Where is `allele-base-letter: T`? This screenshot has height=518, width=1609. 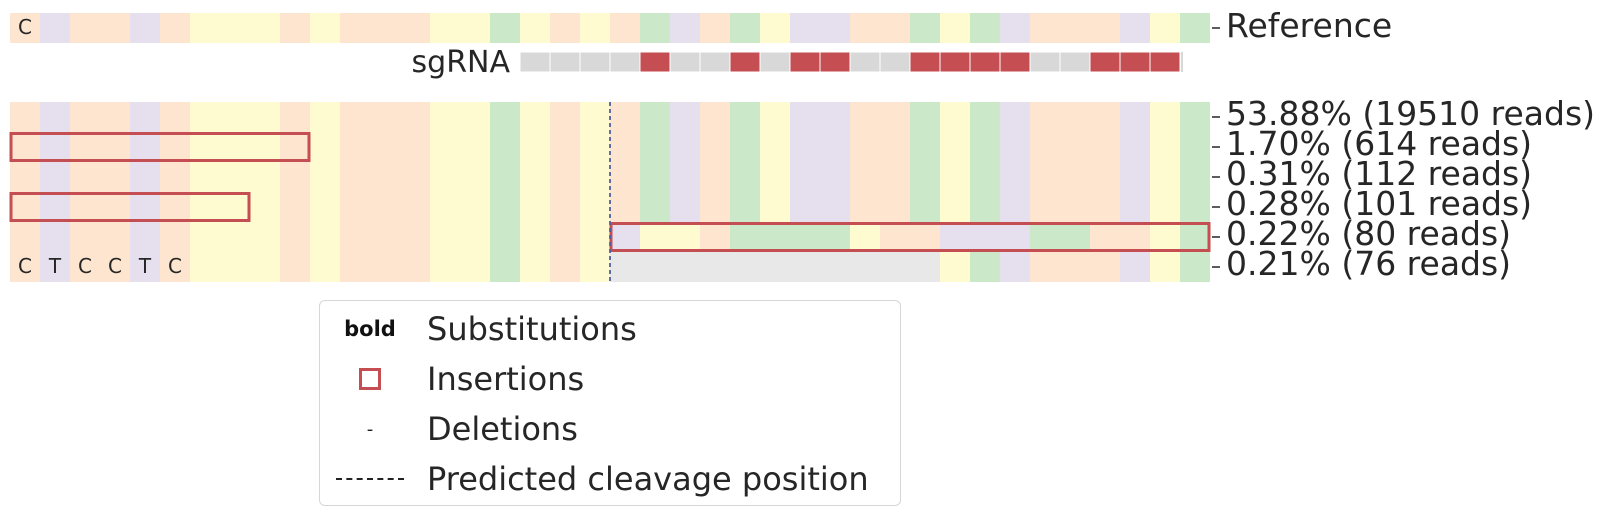 allele-base-letter: T is located at coordinates (55, 266).